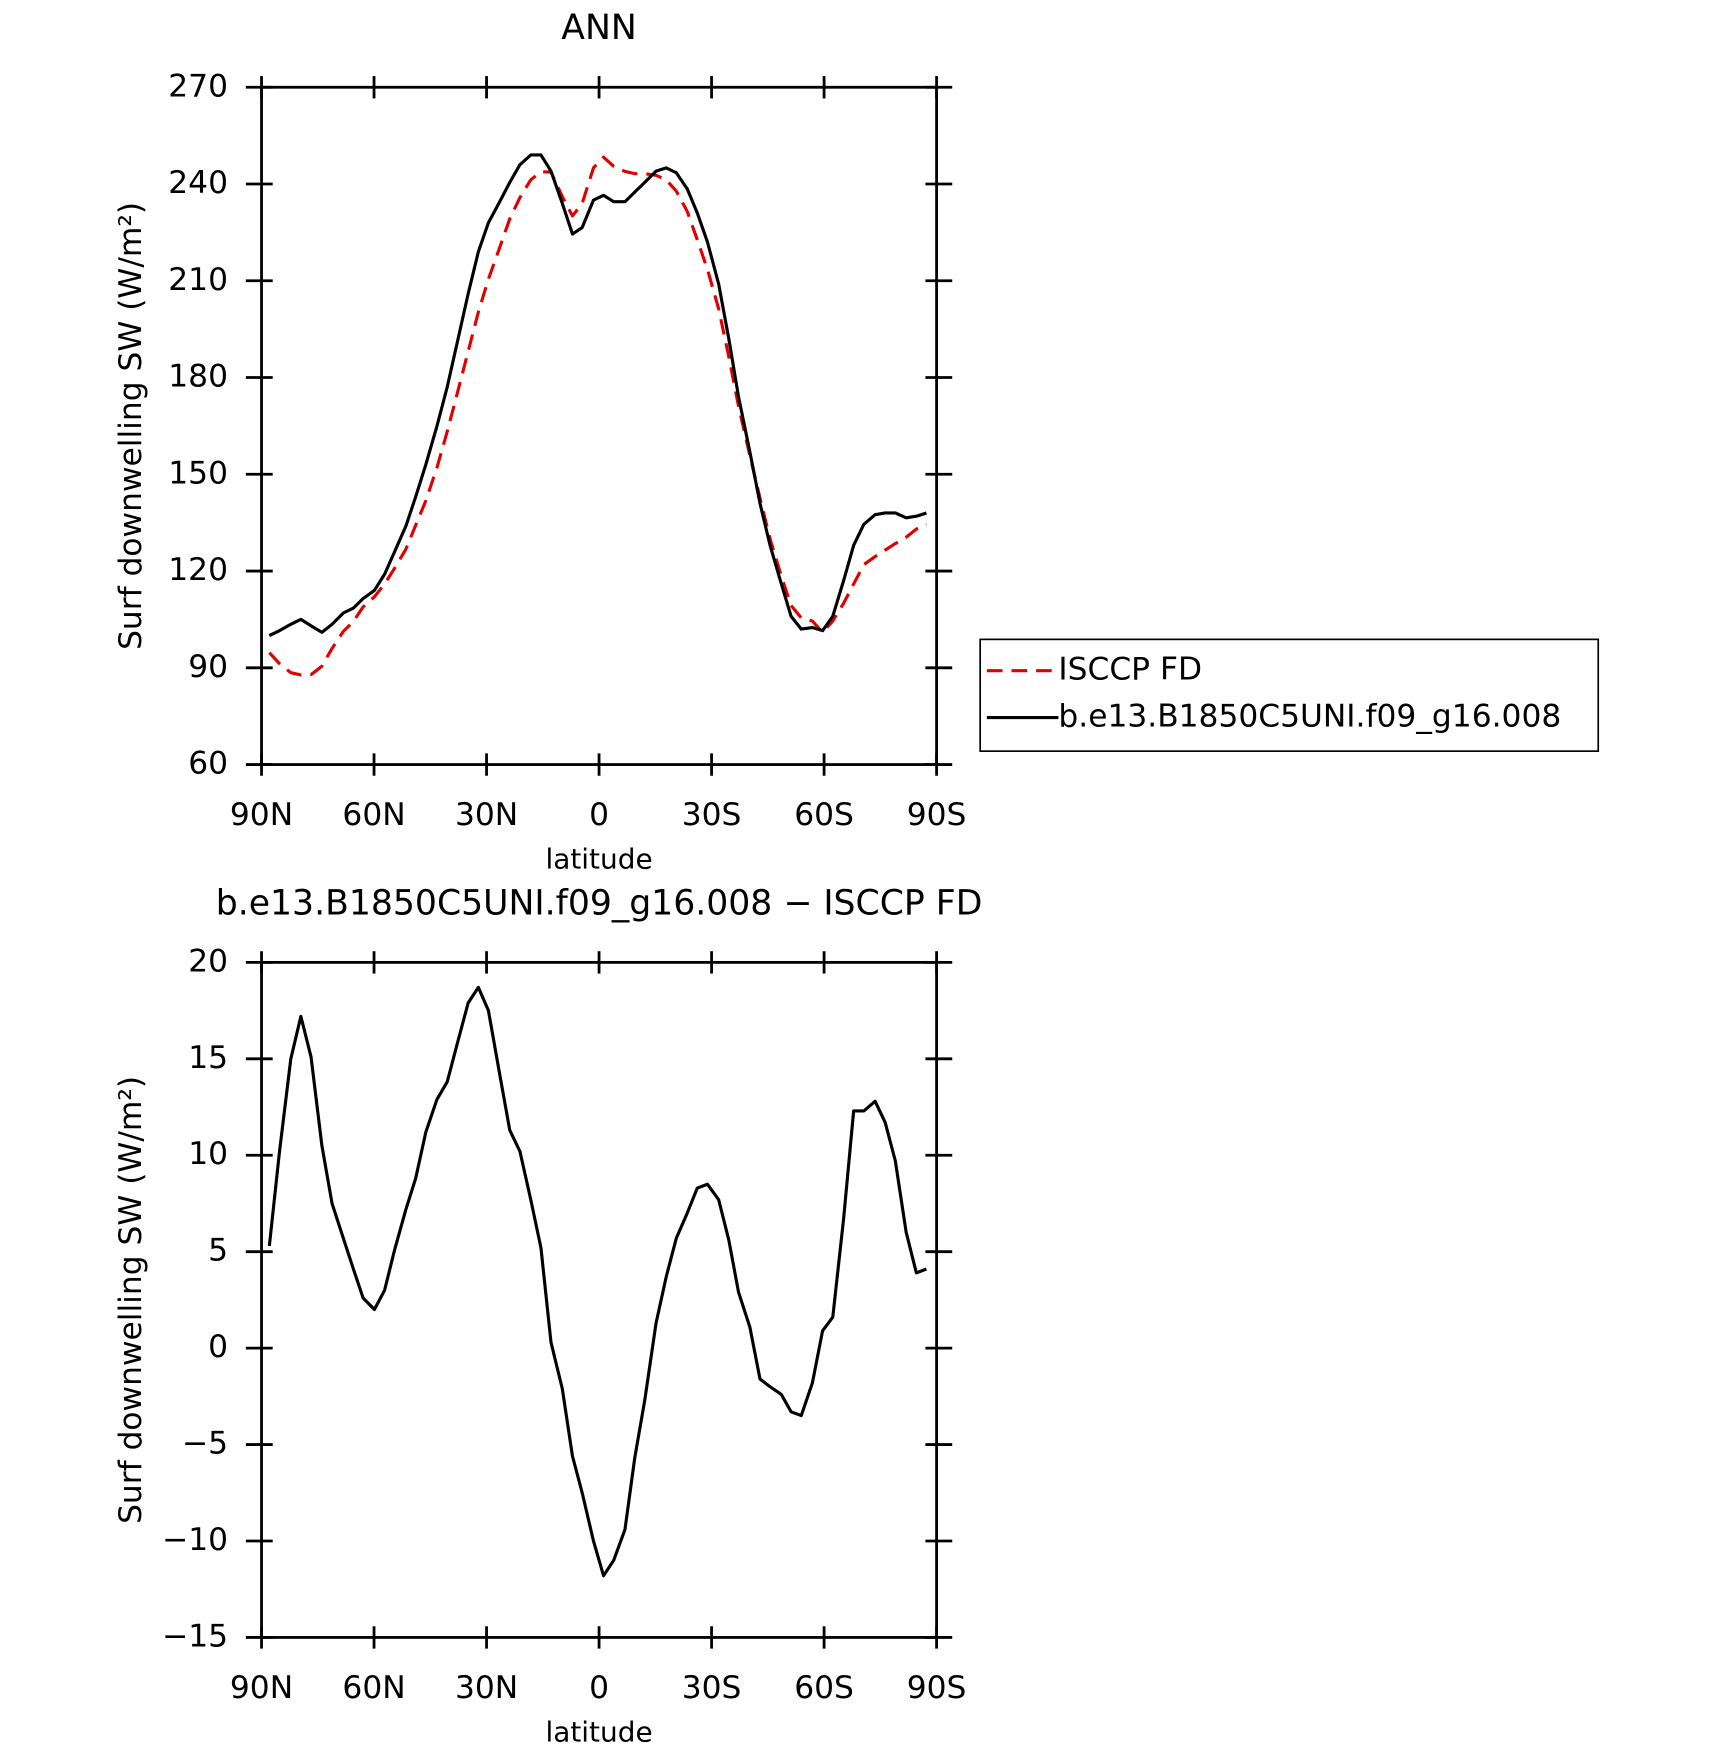  What do you see at coordinates (198, 473) in the screenshot?
I see `y-tick-label: 150` at bounding box center [198, 473].